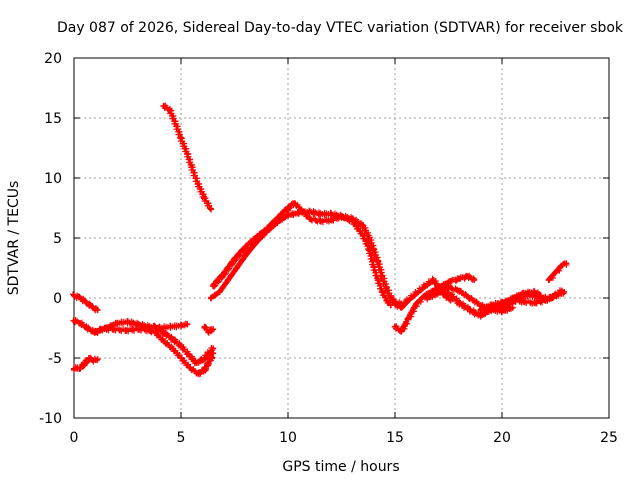  Describe the element at coordinates (609, 438) in the screenshot. I see `x-tick-label: 25` at that location.